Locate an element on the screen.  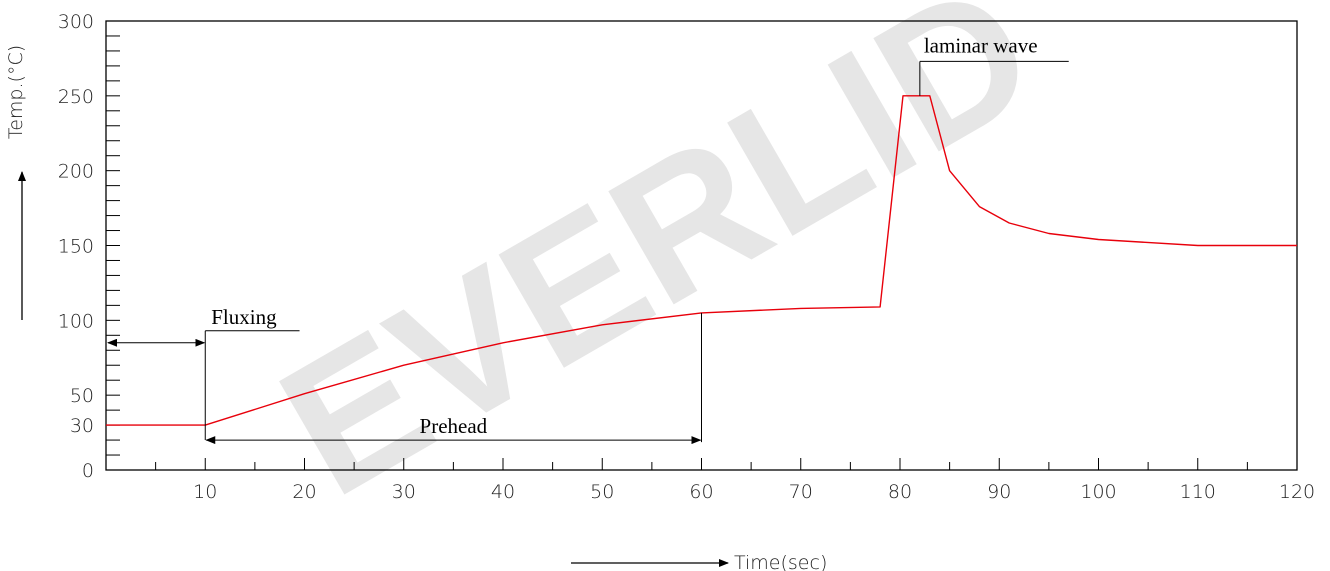
x-tick-label: 120 is located at coordinates (1297, 492).